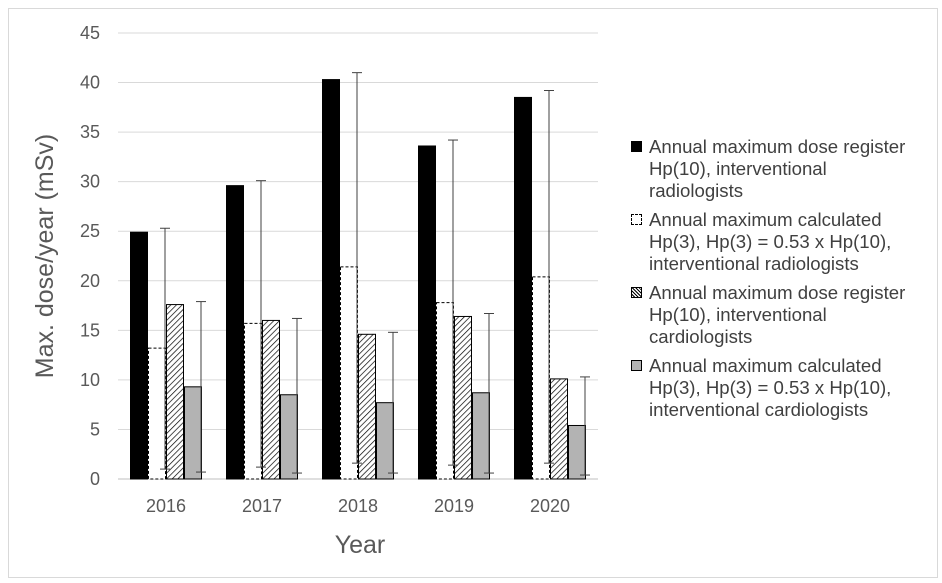 This screenshot has width=942, height=583. I want to click on x-tick-label-2020: 2020, so click(550, 506).